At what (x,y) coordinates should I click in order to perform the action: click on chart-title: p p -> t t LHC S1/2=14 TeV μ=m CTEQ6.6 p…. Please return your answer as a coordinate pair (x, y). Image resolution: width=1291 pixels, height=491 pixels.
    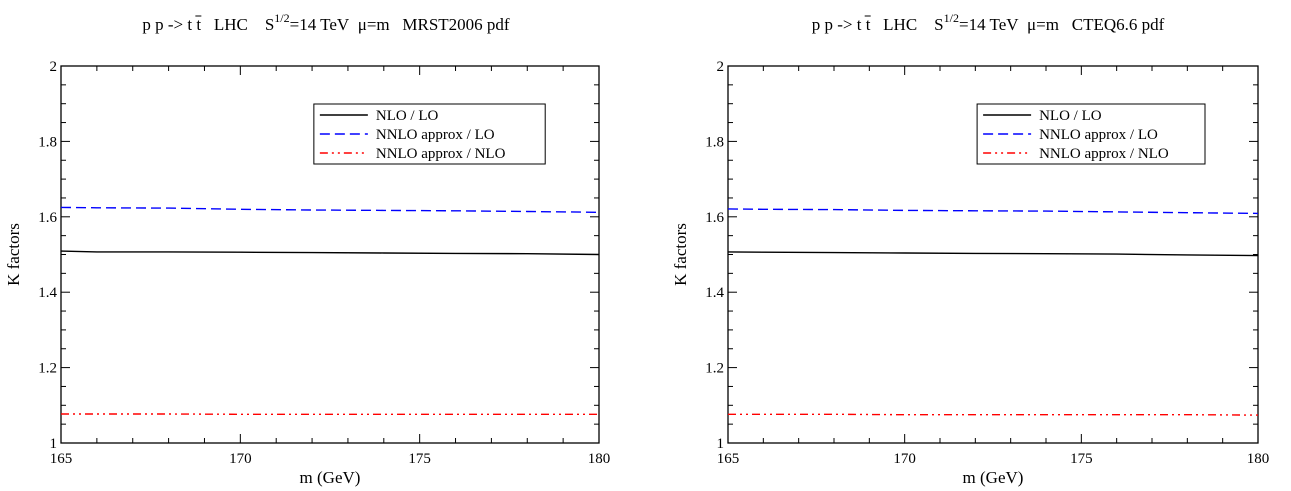
    Looking at the image, I should click on (988, 22).